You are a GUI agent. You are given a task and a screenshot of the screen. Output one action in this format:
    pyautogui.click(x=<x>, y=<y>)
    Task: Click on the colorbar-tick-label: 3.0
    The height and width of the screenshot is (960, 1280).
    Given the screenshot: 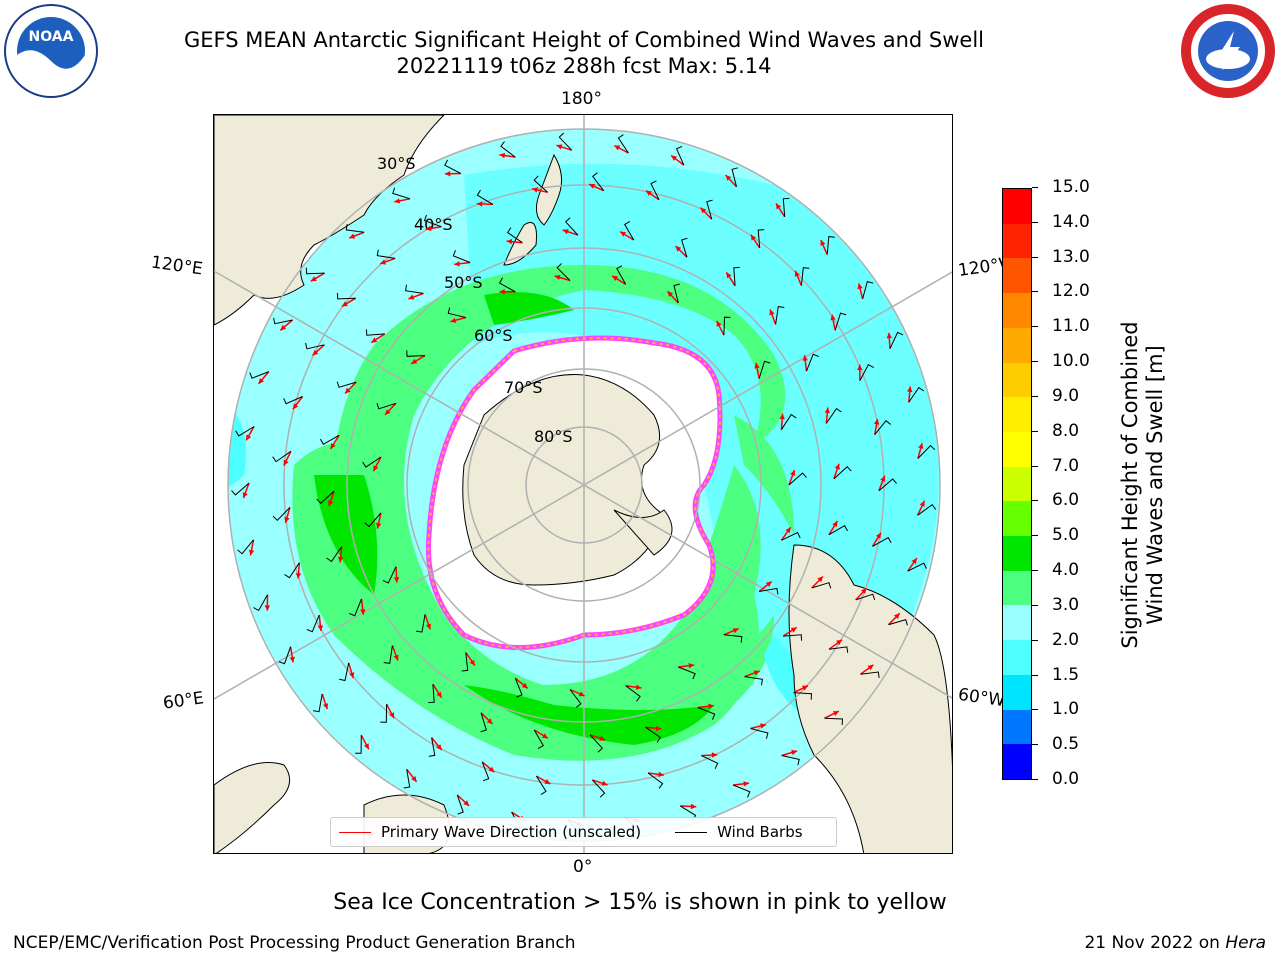 What is the action you would take?
    pyautogui.click(x=1066, y=604)
    